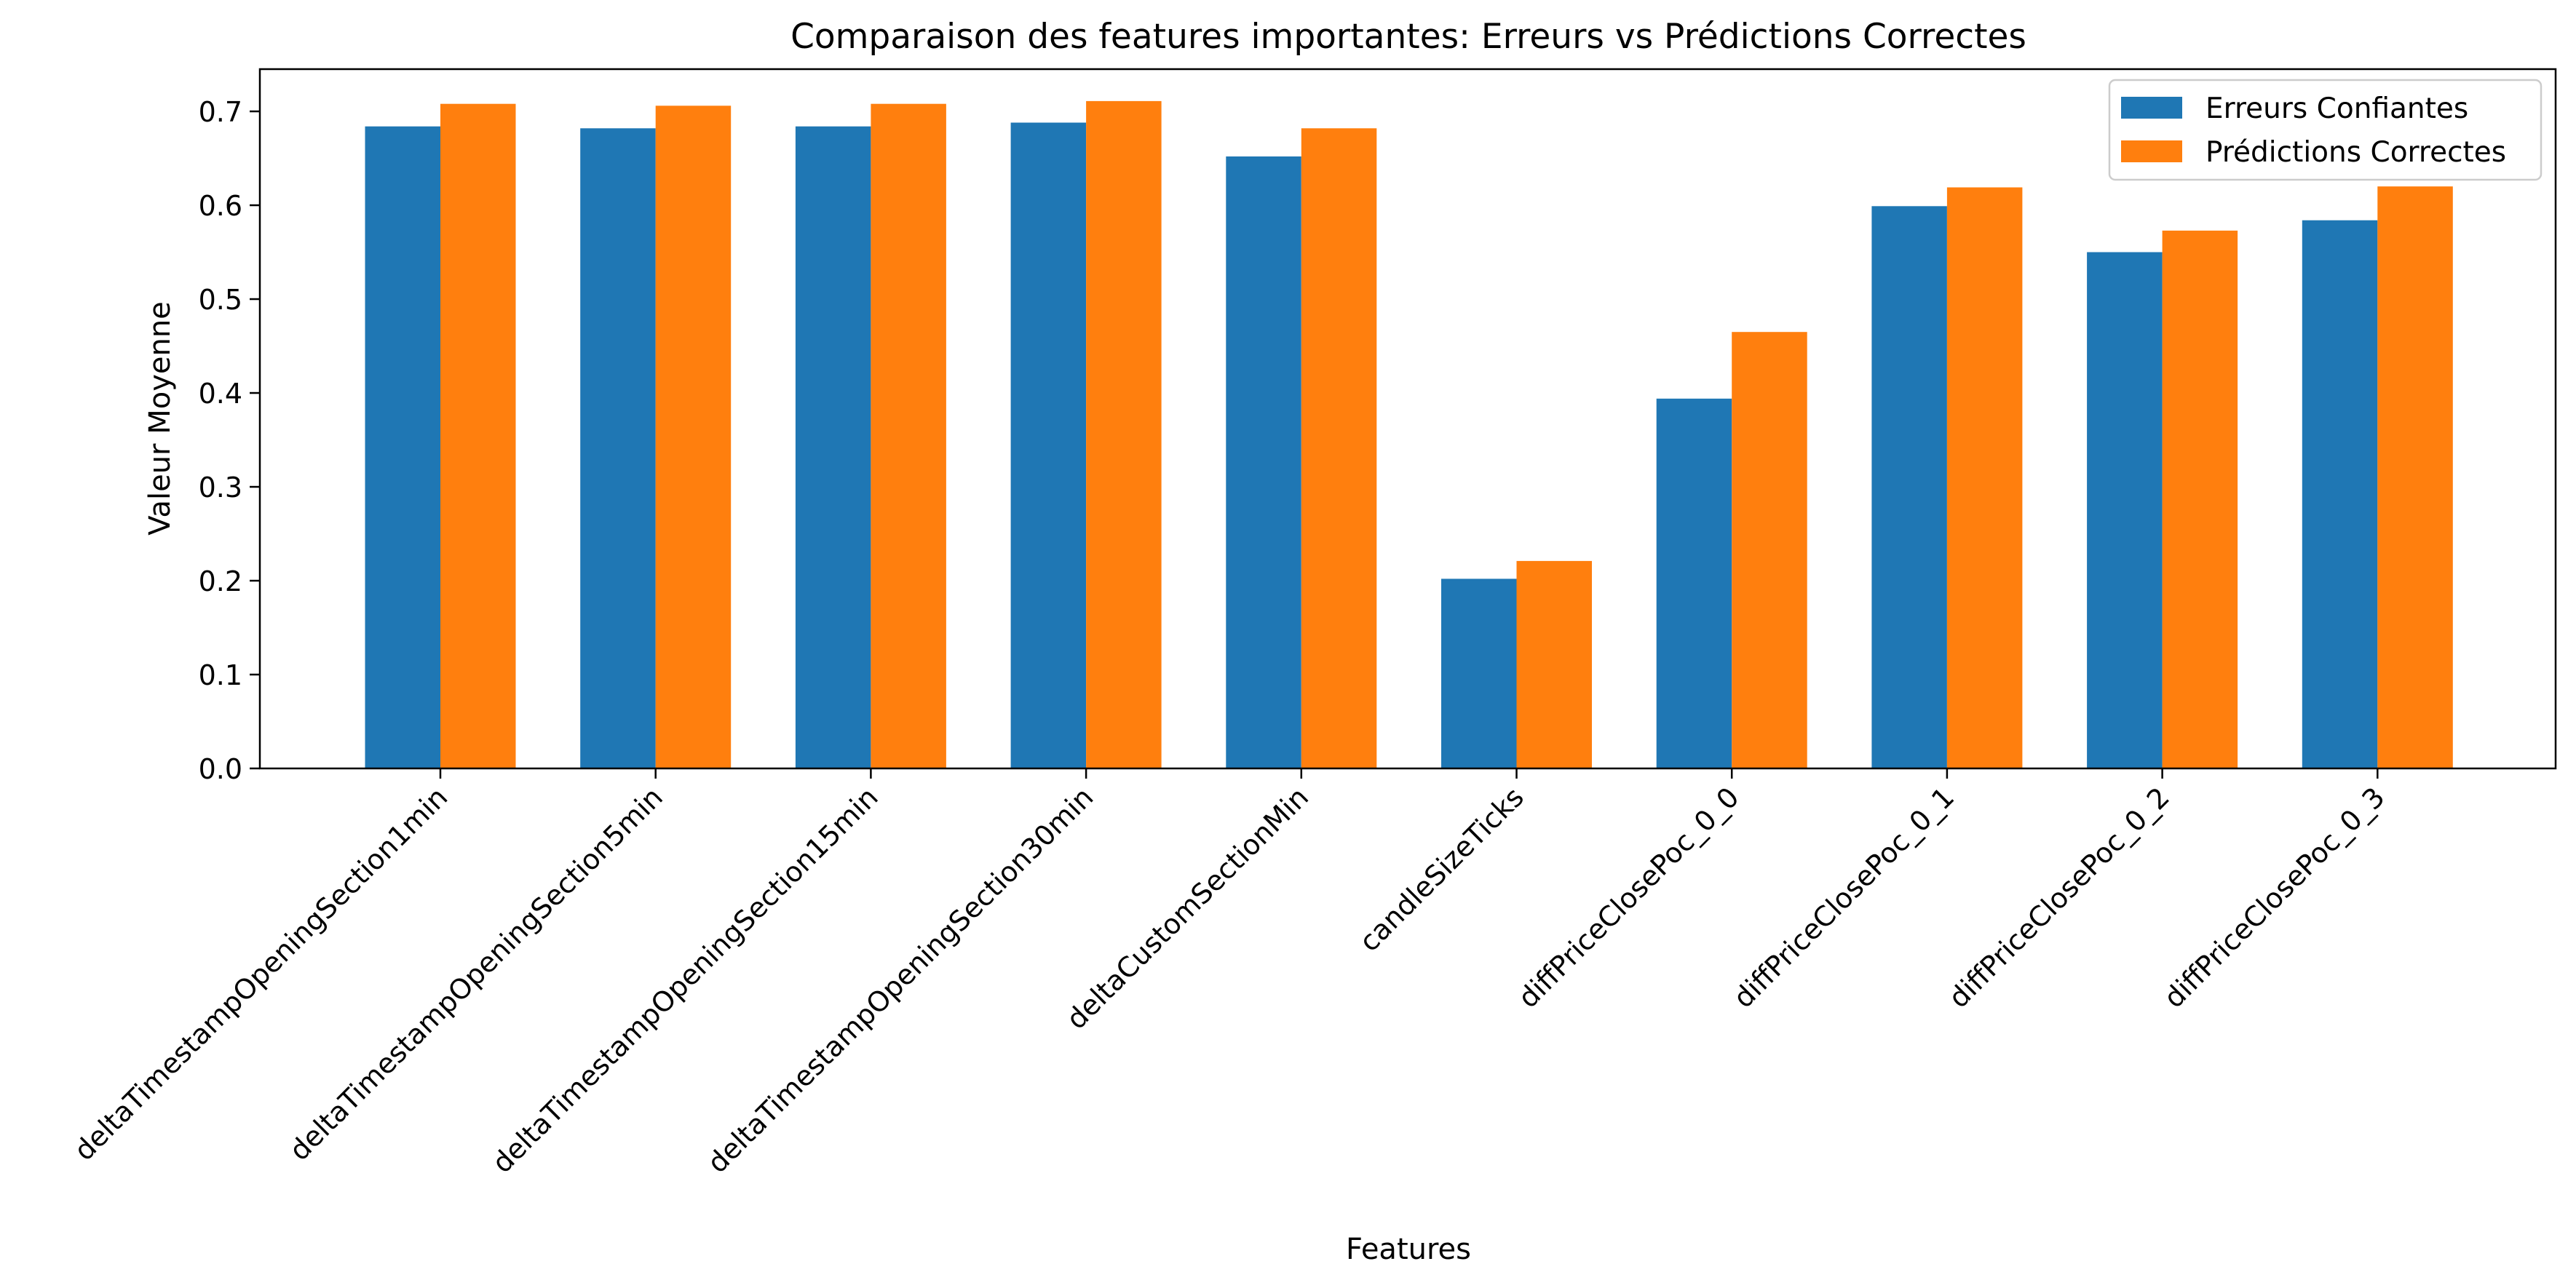 The height and width of the screenshot is (1288, 2576). Describe the element at coordinates (685, 980) in the screenshot. I see `x-tick-label-2: deltaTimestampOpeningSection15min` at that location.